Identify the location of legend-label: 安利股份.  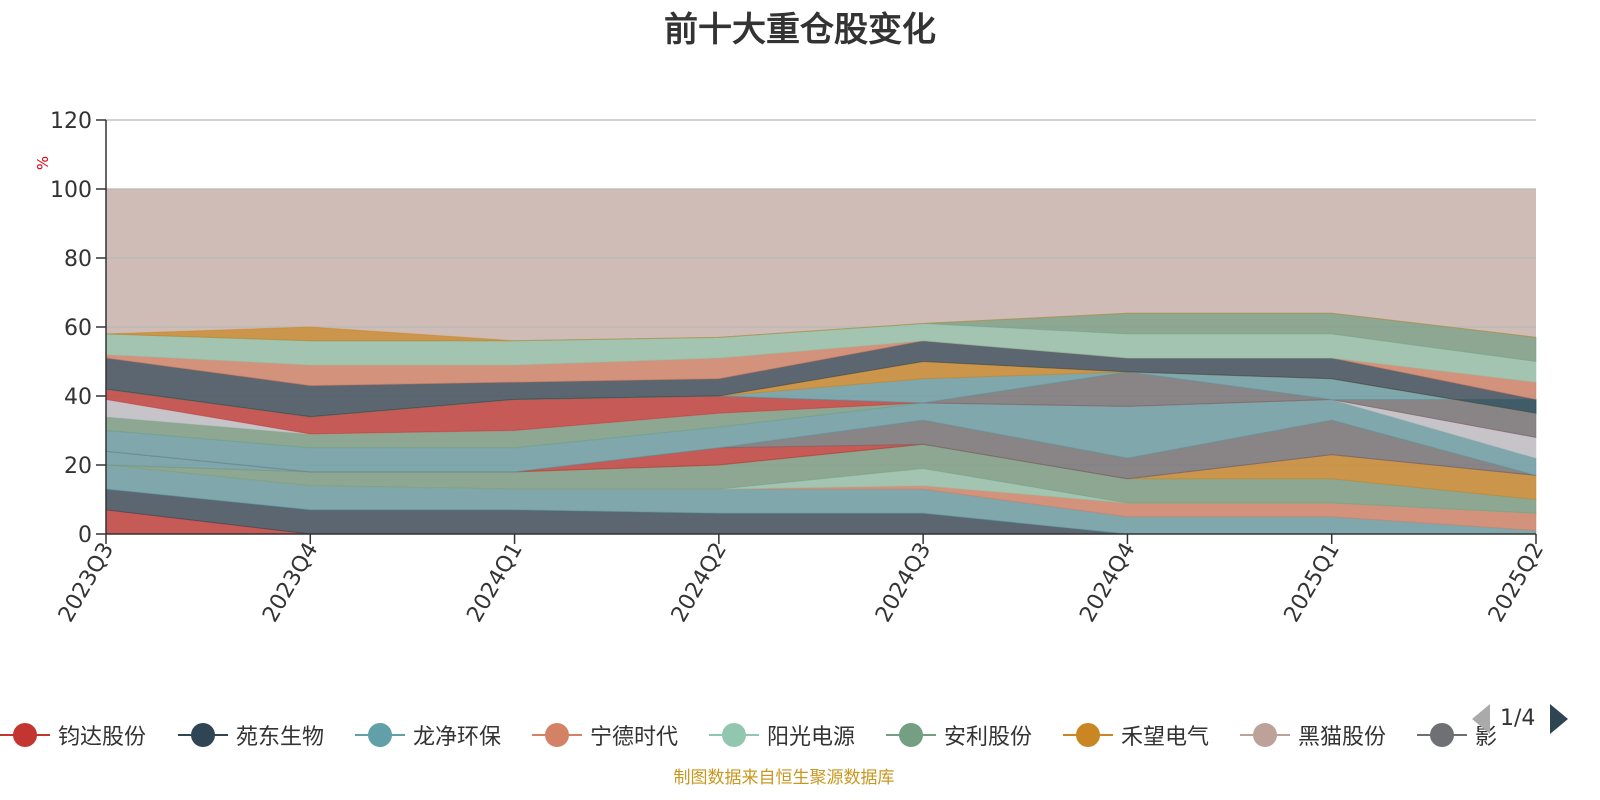
(988, 737).